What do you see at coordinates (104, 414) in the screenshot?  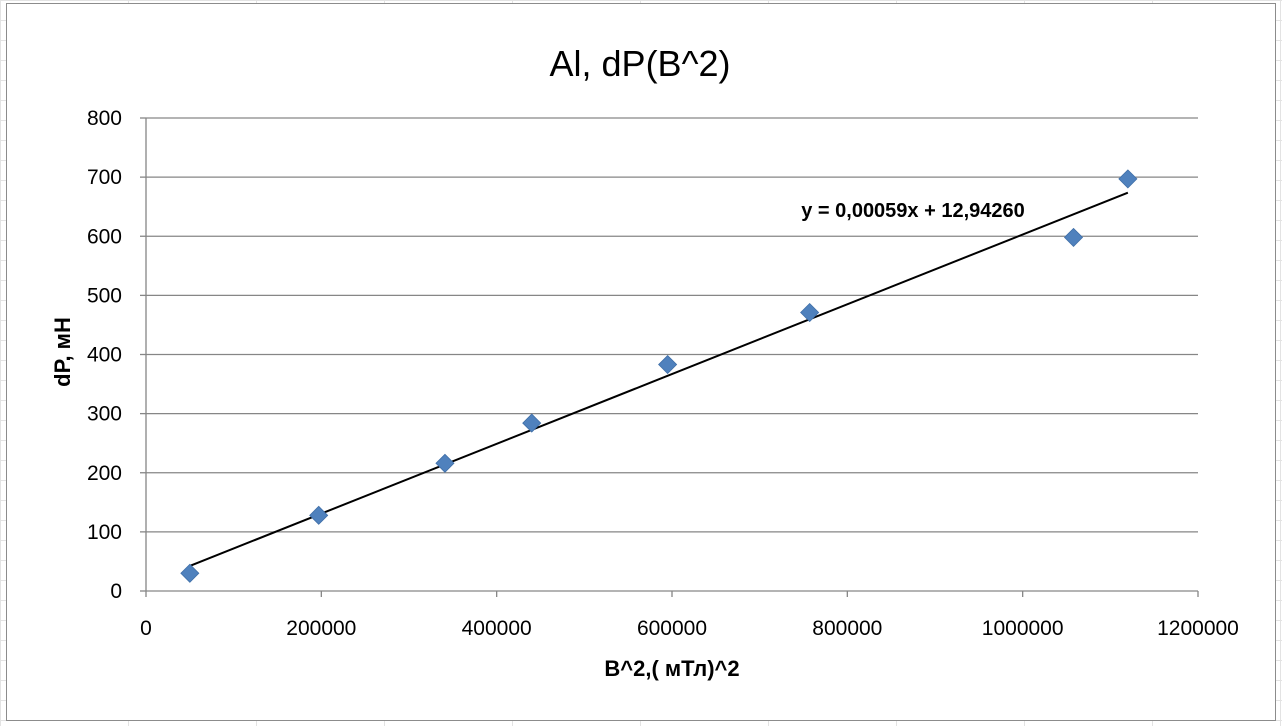 I see `y-tick-label: 300` at bounding box center [104, 414].